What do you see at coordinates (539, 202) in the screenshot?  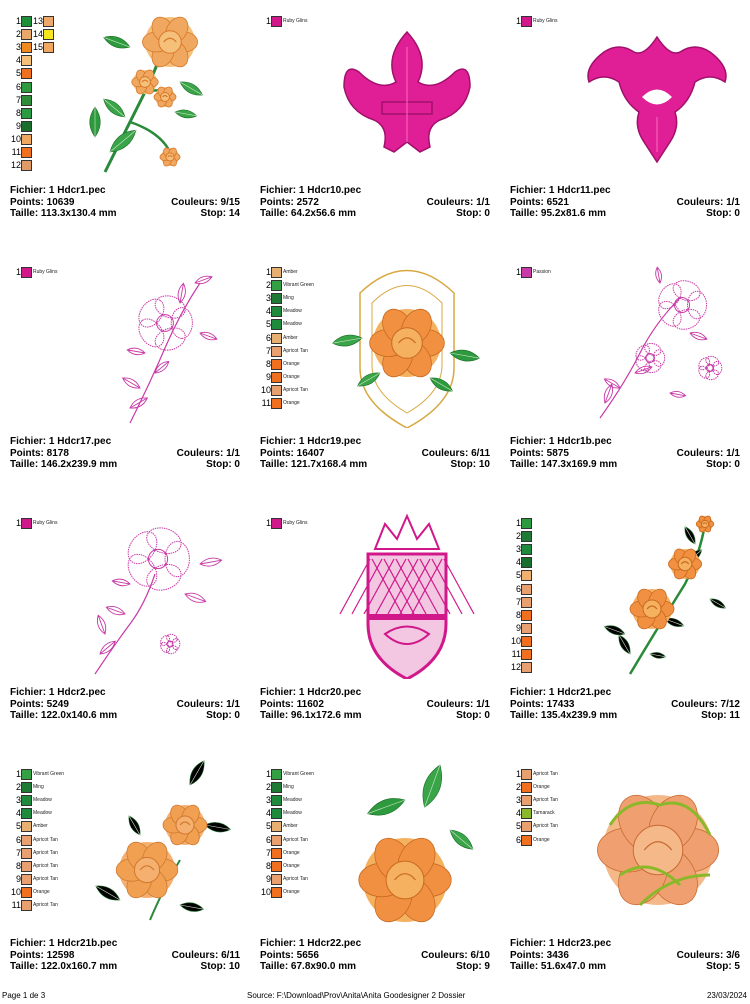 I see `stitch-points: Points: 6521` at bounding box center [539, 202].